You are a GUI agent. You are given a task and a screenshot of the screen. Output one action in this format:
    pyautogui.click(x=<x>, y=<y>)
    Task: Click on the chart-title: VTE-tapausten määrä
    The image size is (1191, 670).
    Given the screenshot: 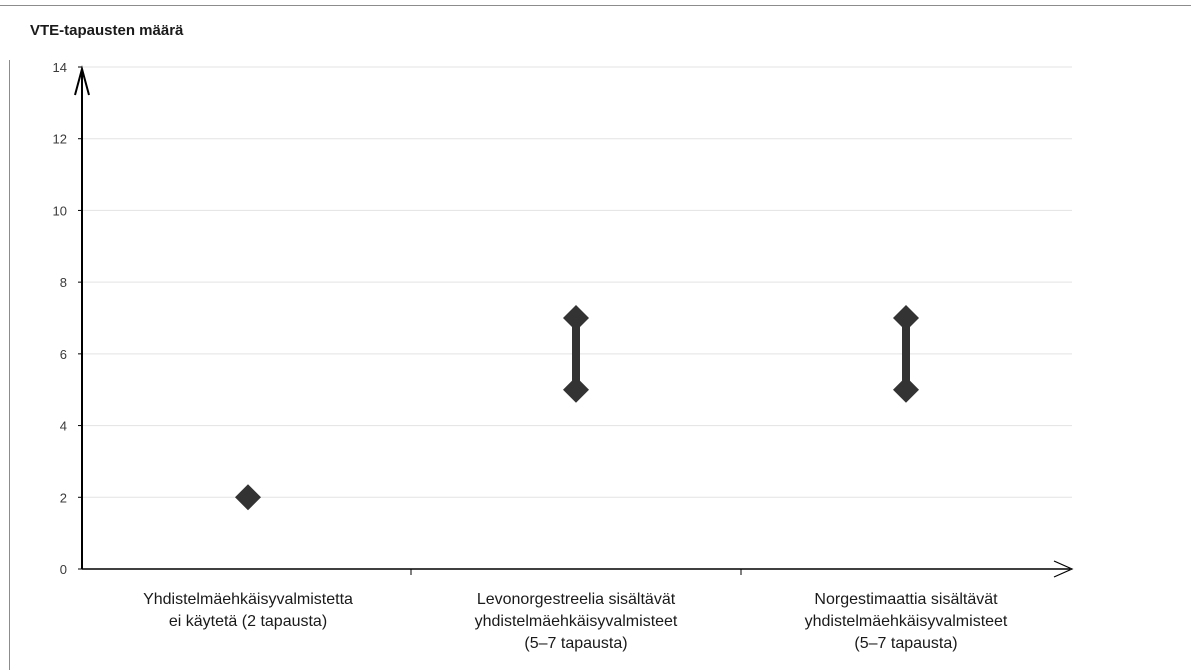 What is the action you would take?
    pyautogui.click(x=107, y=30)
    